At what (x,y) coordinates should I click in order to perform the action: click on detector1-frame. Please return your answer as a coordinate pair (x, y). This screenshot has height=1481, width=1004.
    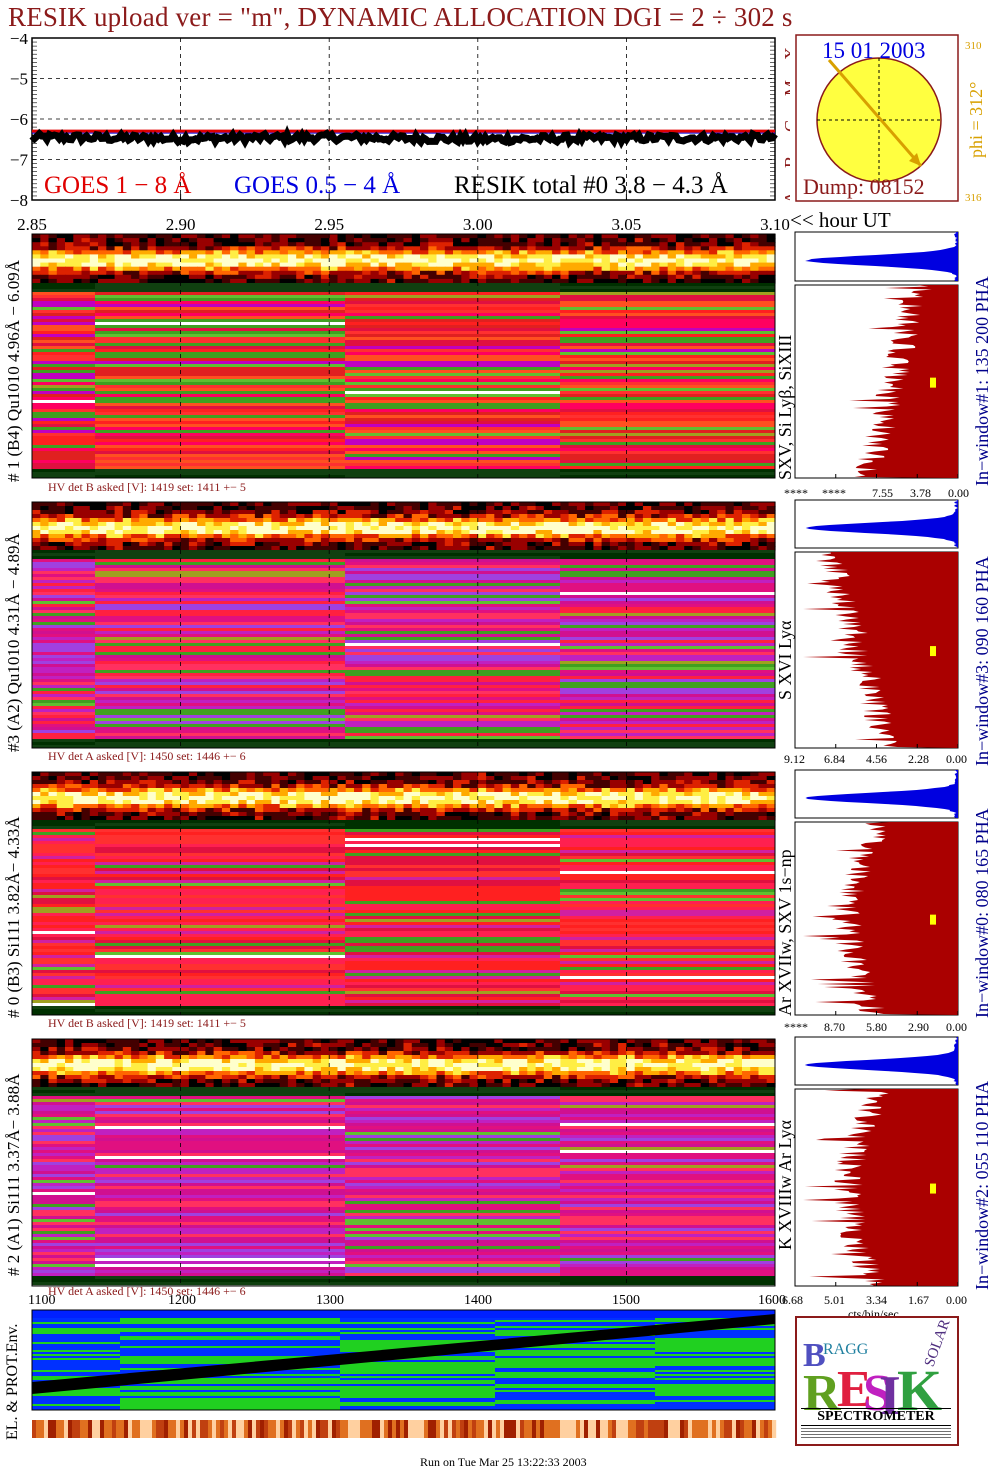
    Looking at the image, I should click on (403, 356).